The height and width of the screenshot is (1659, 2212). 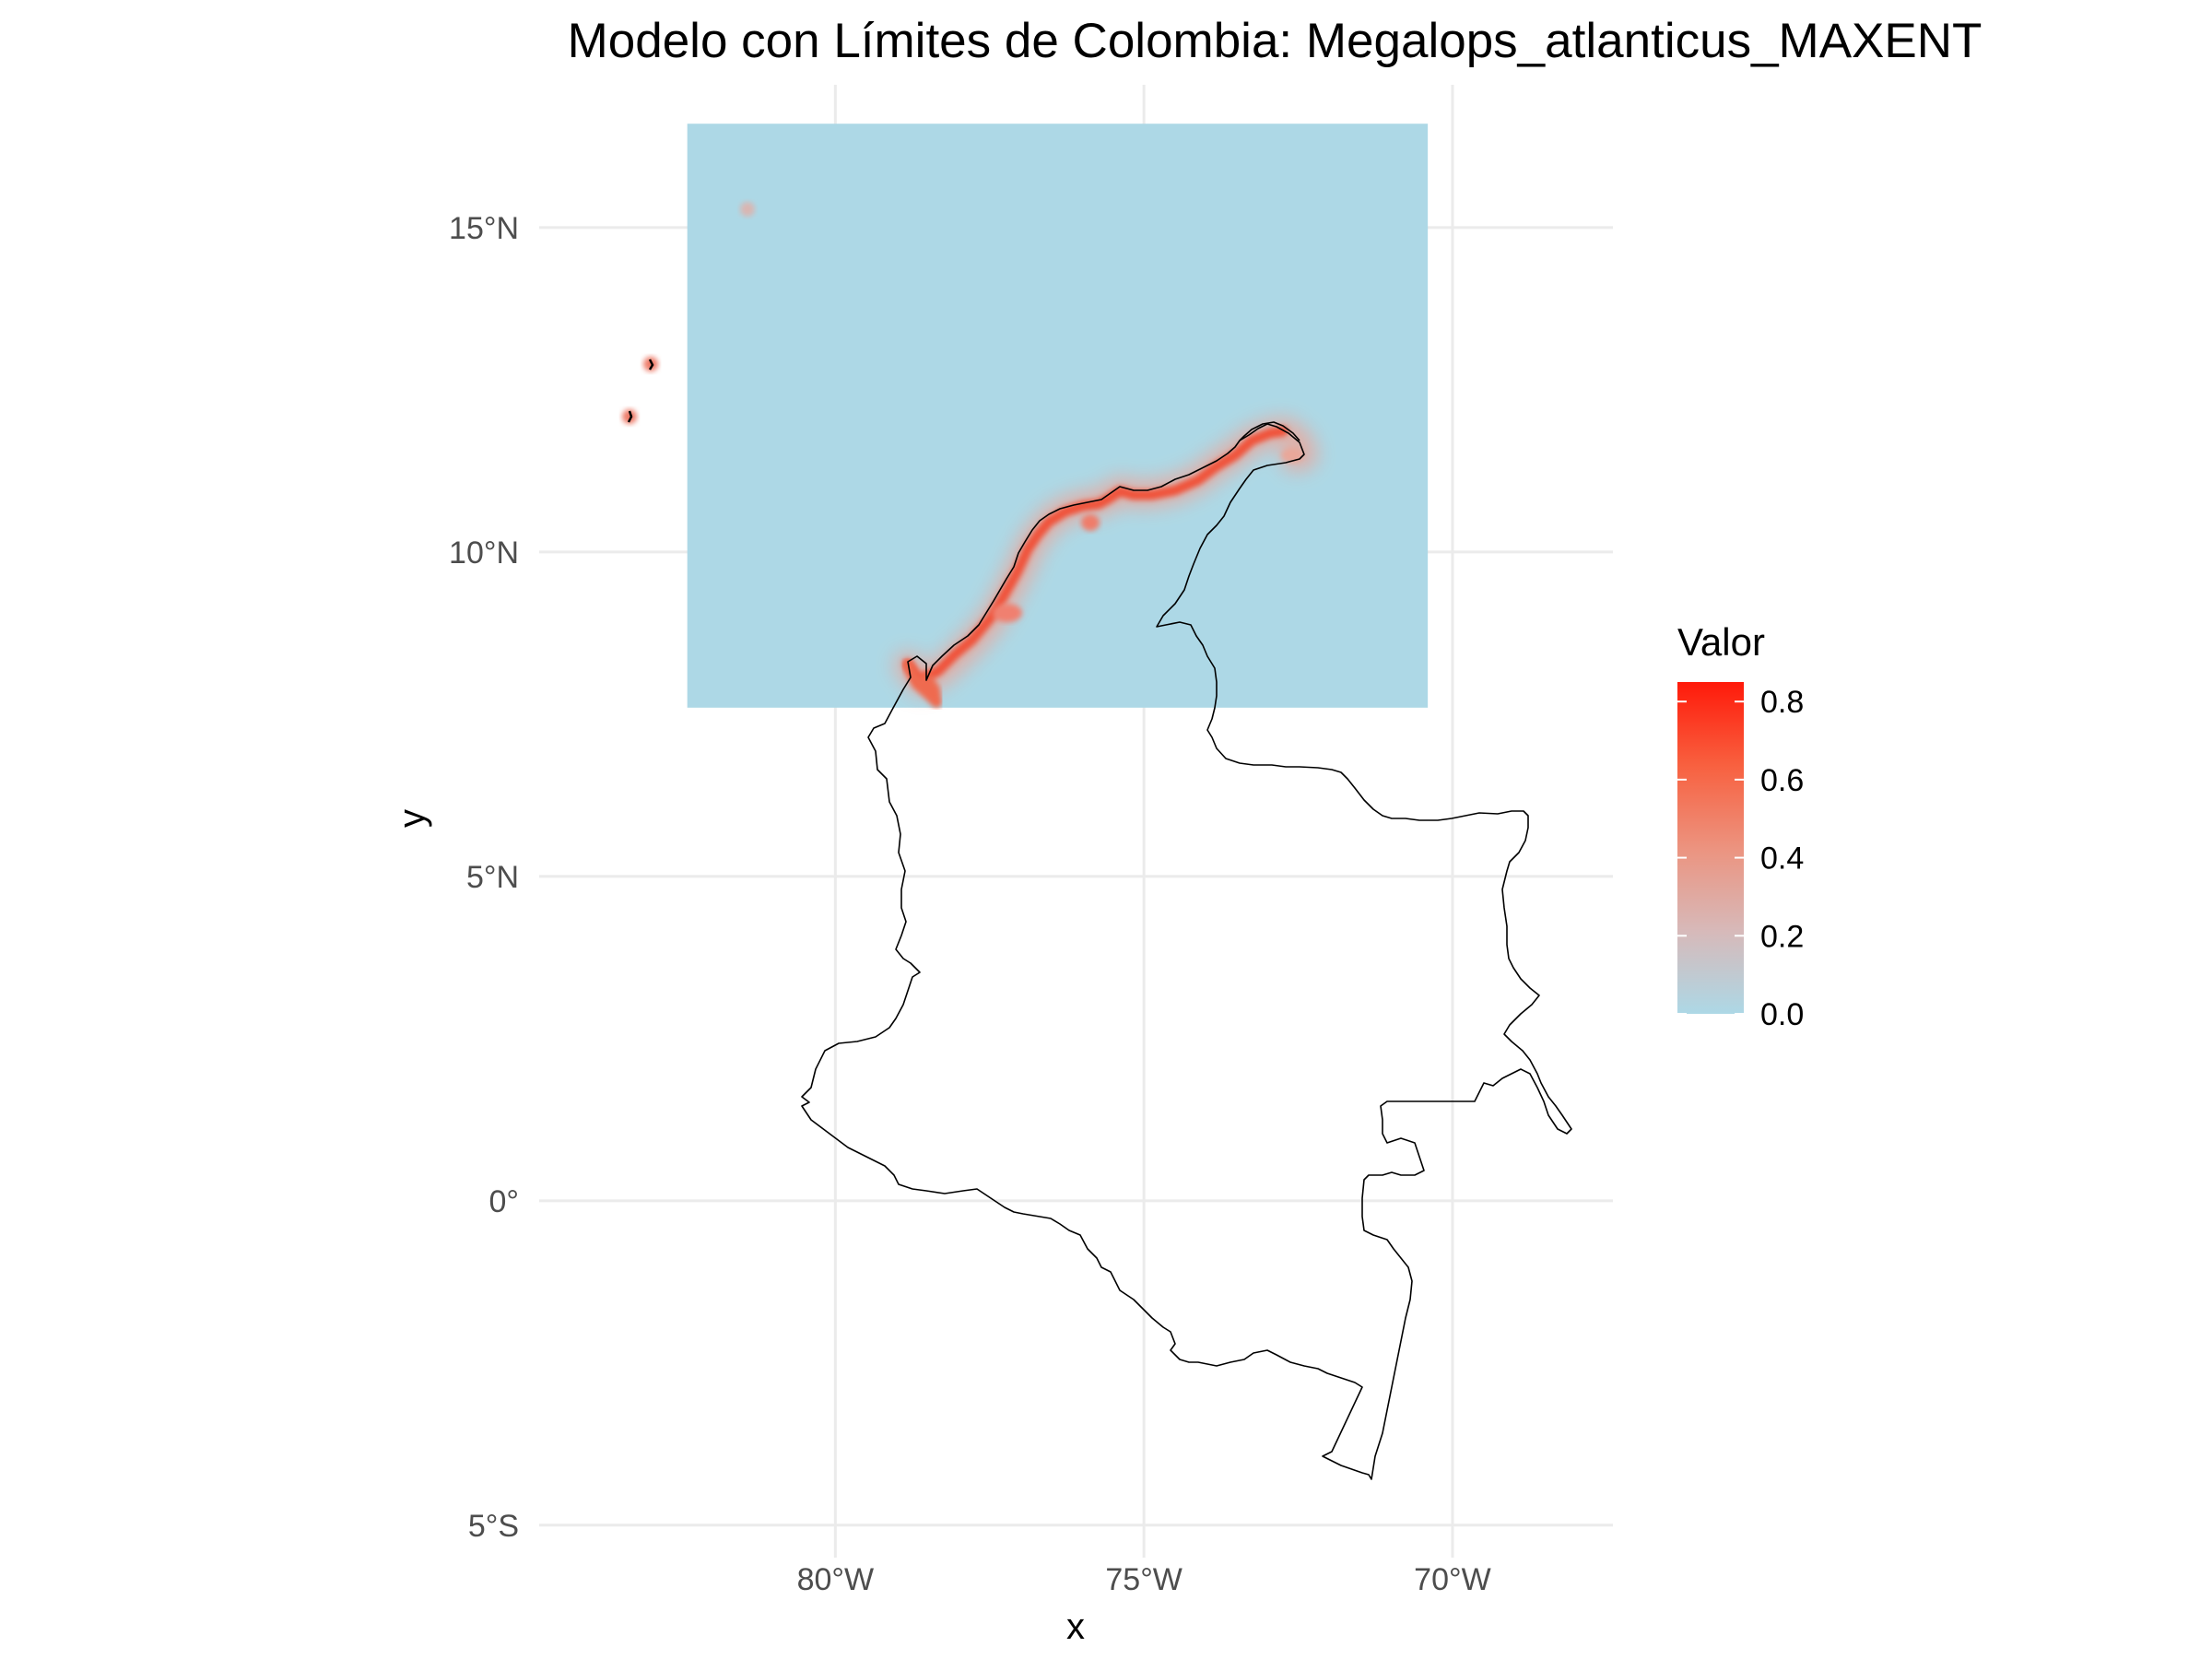 What do you see at coordinates (836, 1579) in the screenshot?
I see `x-tick-label: 80°W` at bounding box center [836, 1579].